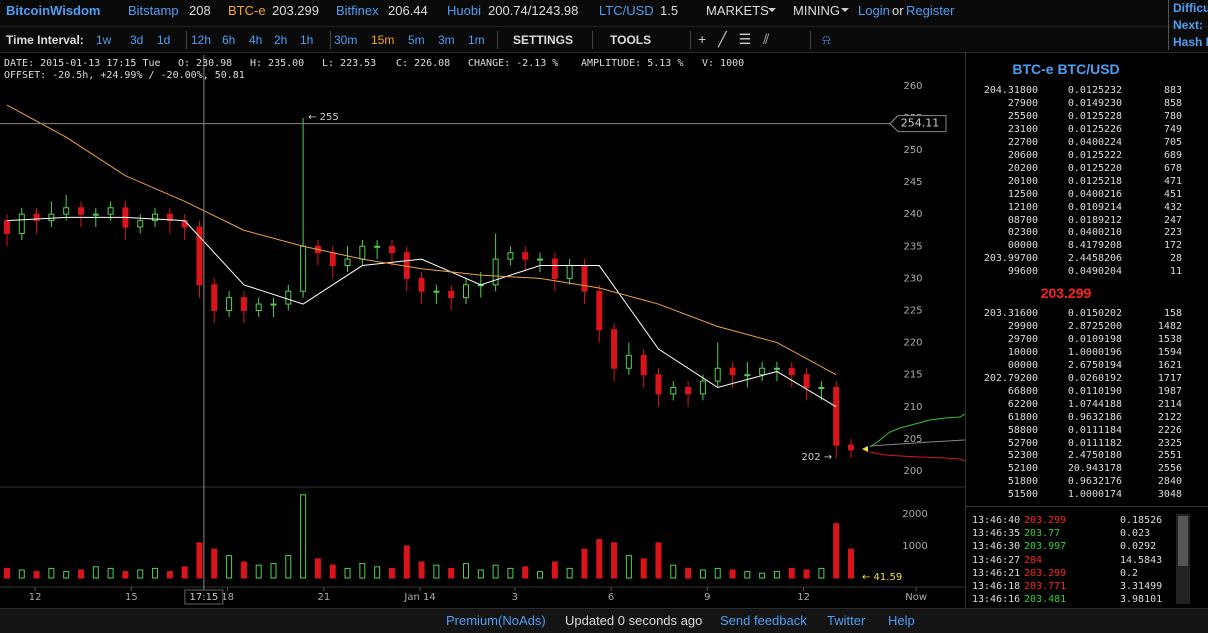 This screenshot has height=633, width=1208. Describe the element at coordinates (281, 40) in the screenshot. I see `interval-button: 2h` at that location.